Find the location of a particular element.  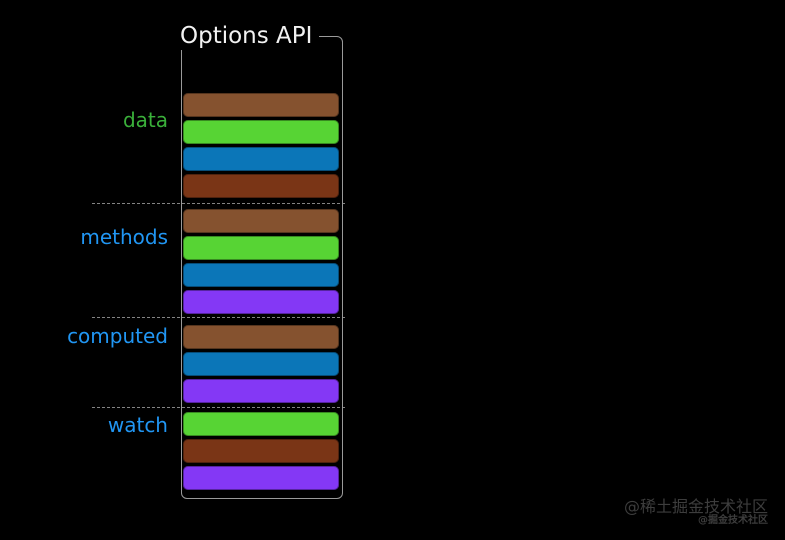

section-label-methods: methods is located at coordinates (124, 237).